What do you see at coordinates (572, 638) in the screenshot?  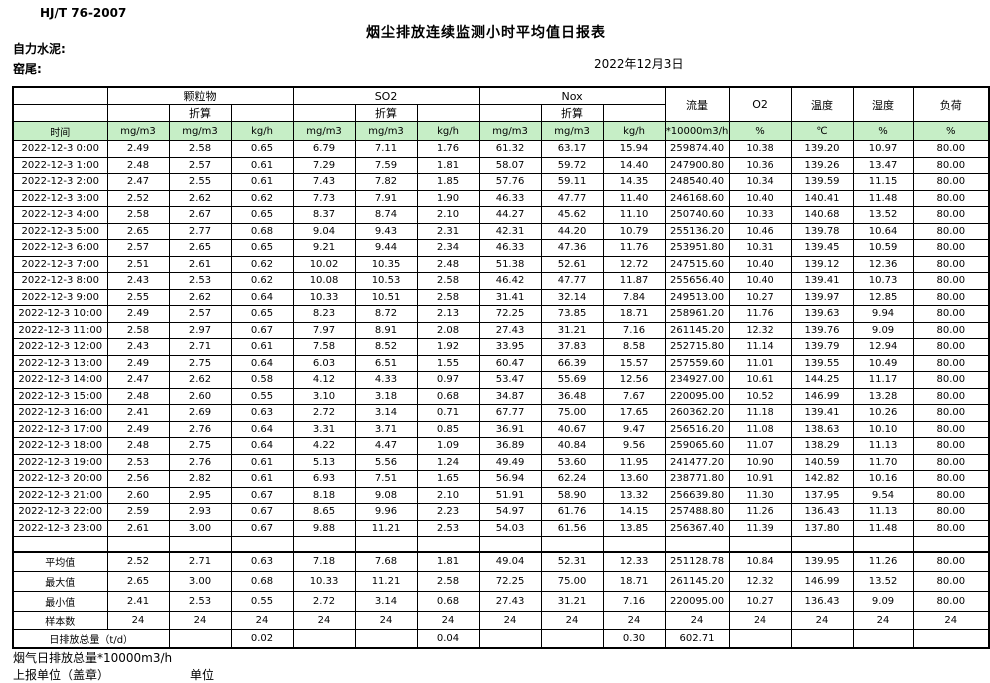 I see `value-cell` at bounding box center [572, 638].